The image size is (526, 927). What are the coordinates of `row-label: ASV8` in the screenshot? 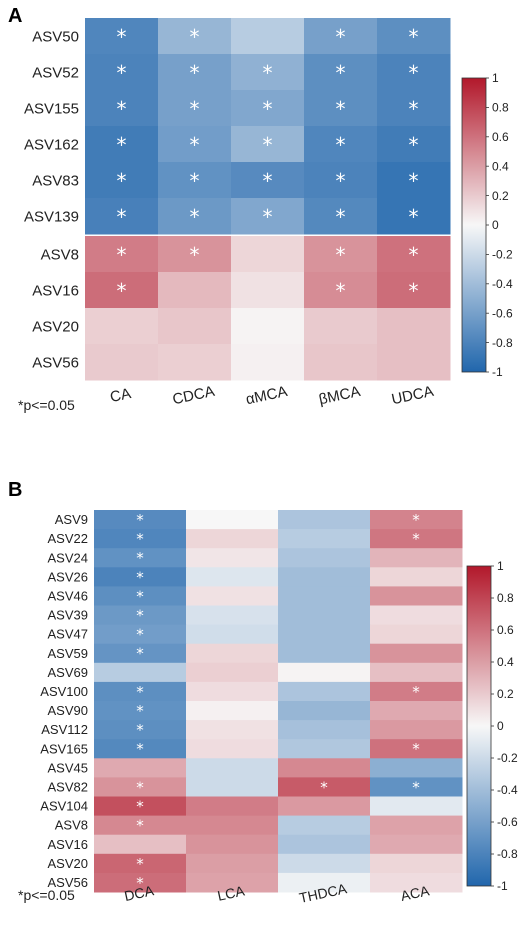 It's located at (60, 254).